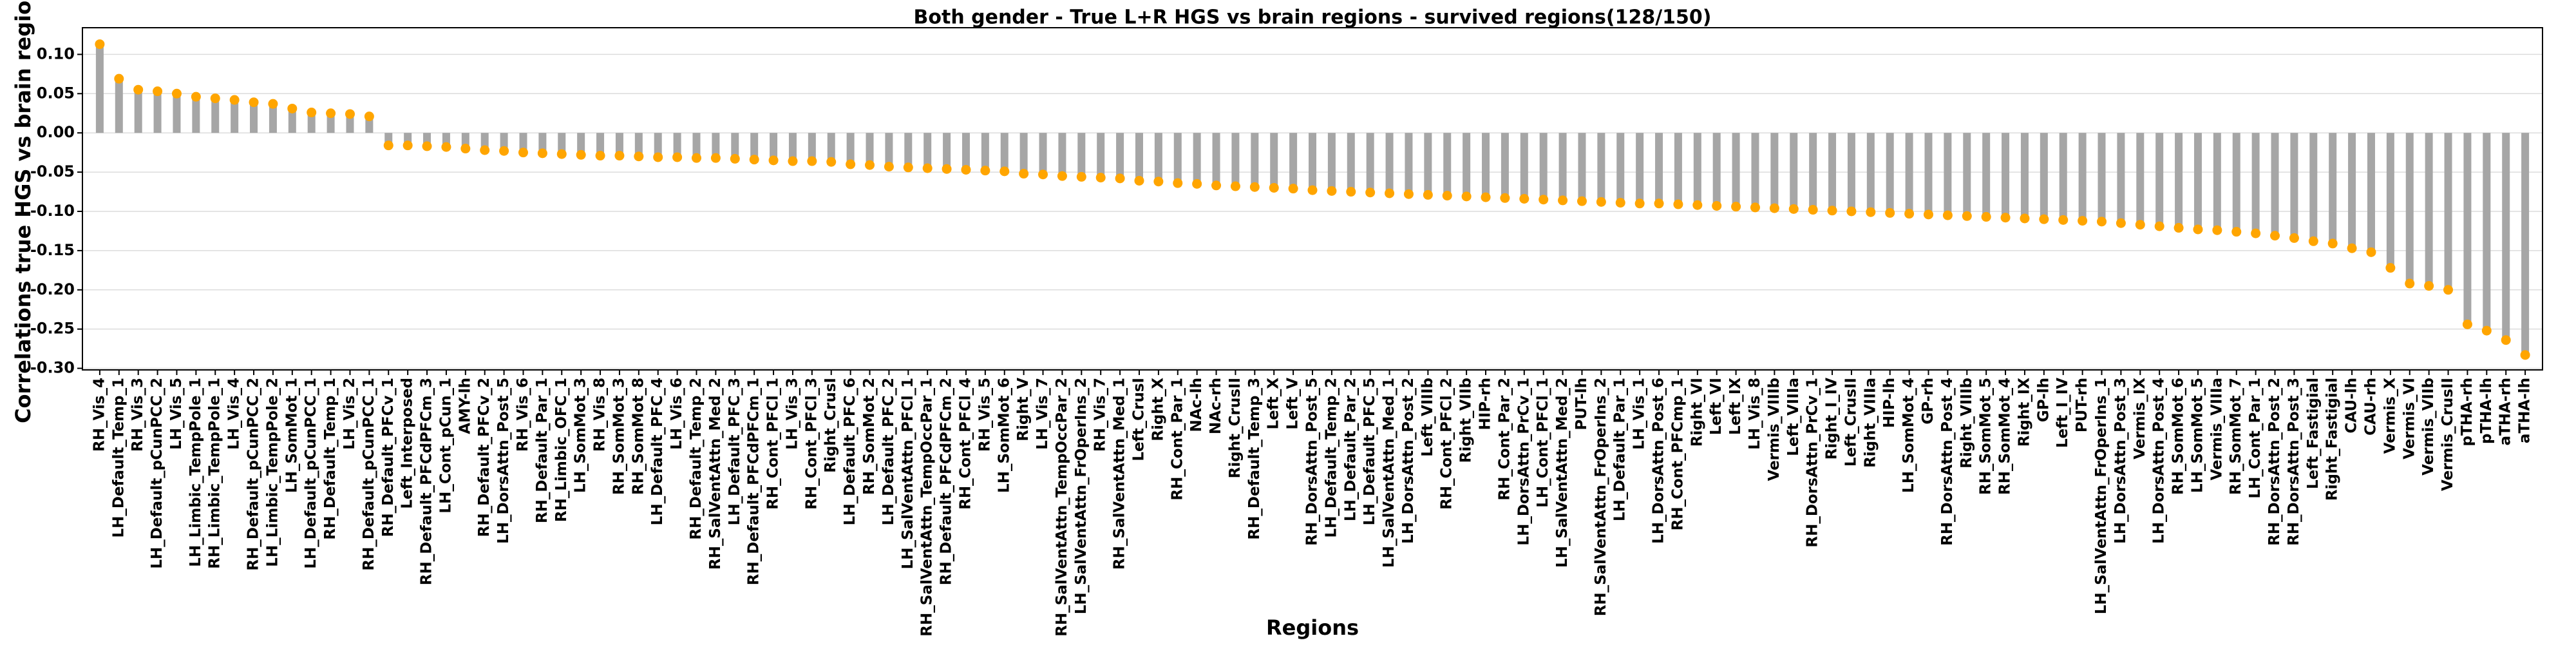 Image resolution: width=2576 pixels, height=647 pixels. Describe the element at coordinates (1793, 417) in the screenshot. I see `x-tick-label: Left_VIIIa` at that location.